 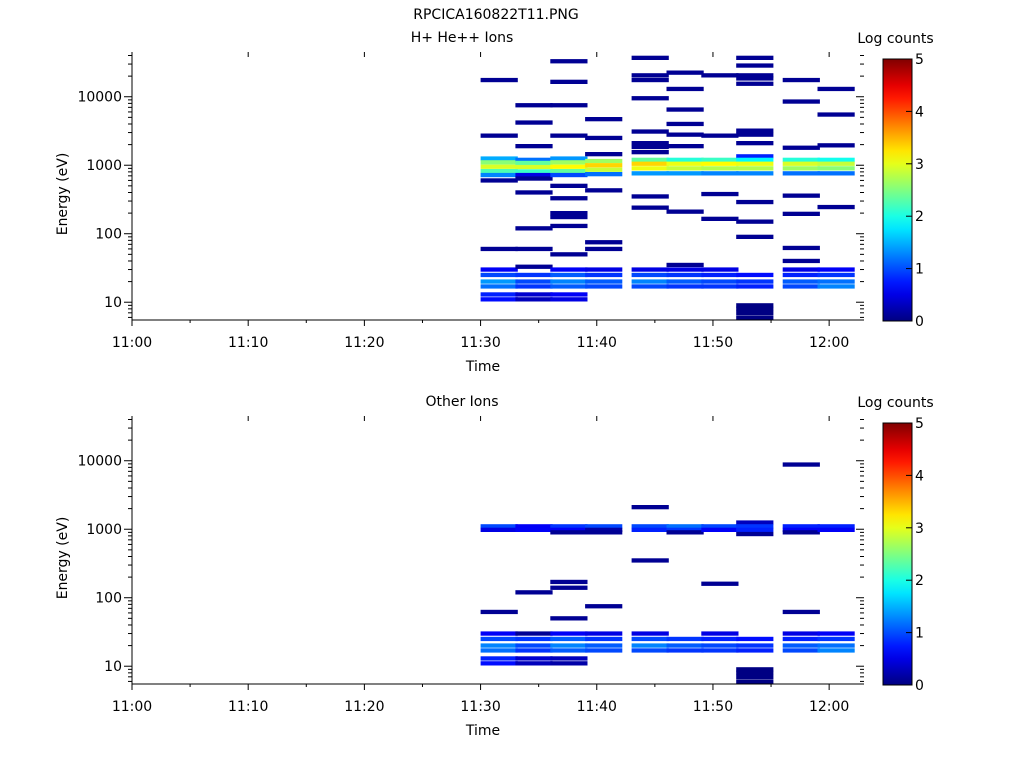 What do you see at coordinates (597, 343) in the screenshot?
I see `x-tick-label: 11:40` at bounding box center [597, 343].